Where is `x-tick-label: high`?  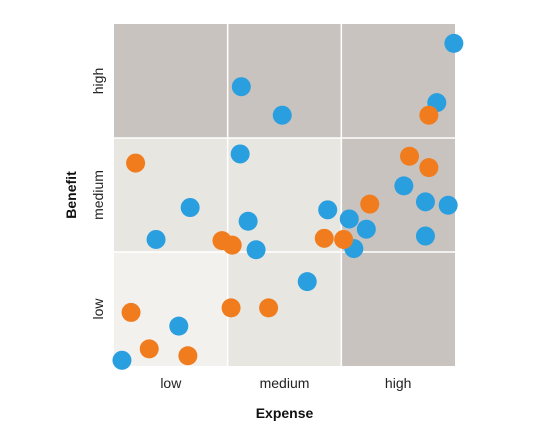
x-tick-label: high is located at coordinates (398, 383).